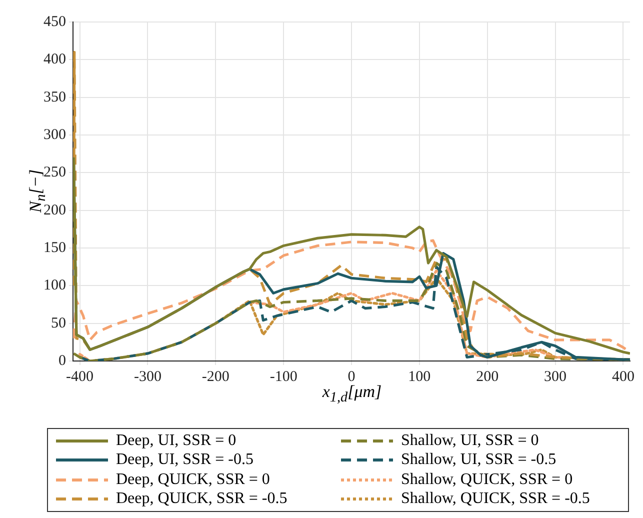  Describe the element at coordinates (623, 376) in the screenshot. I see `x-tick-label: 400` at that location.